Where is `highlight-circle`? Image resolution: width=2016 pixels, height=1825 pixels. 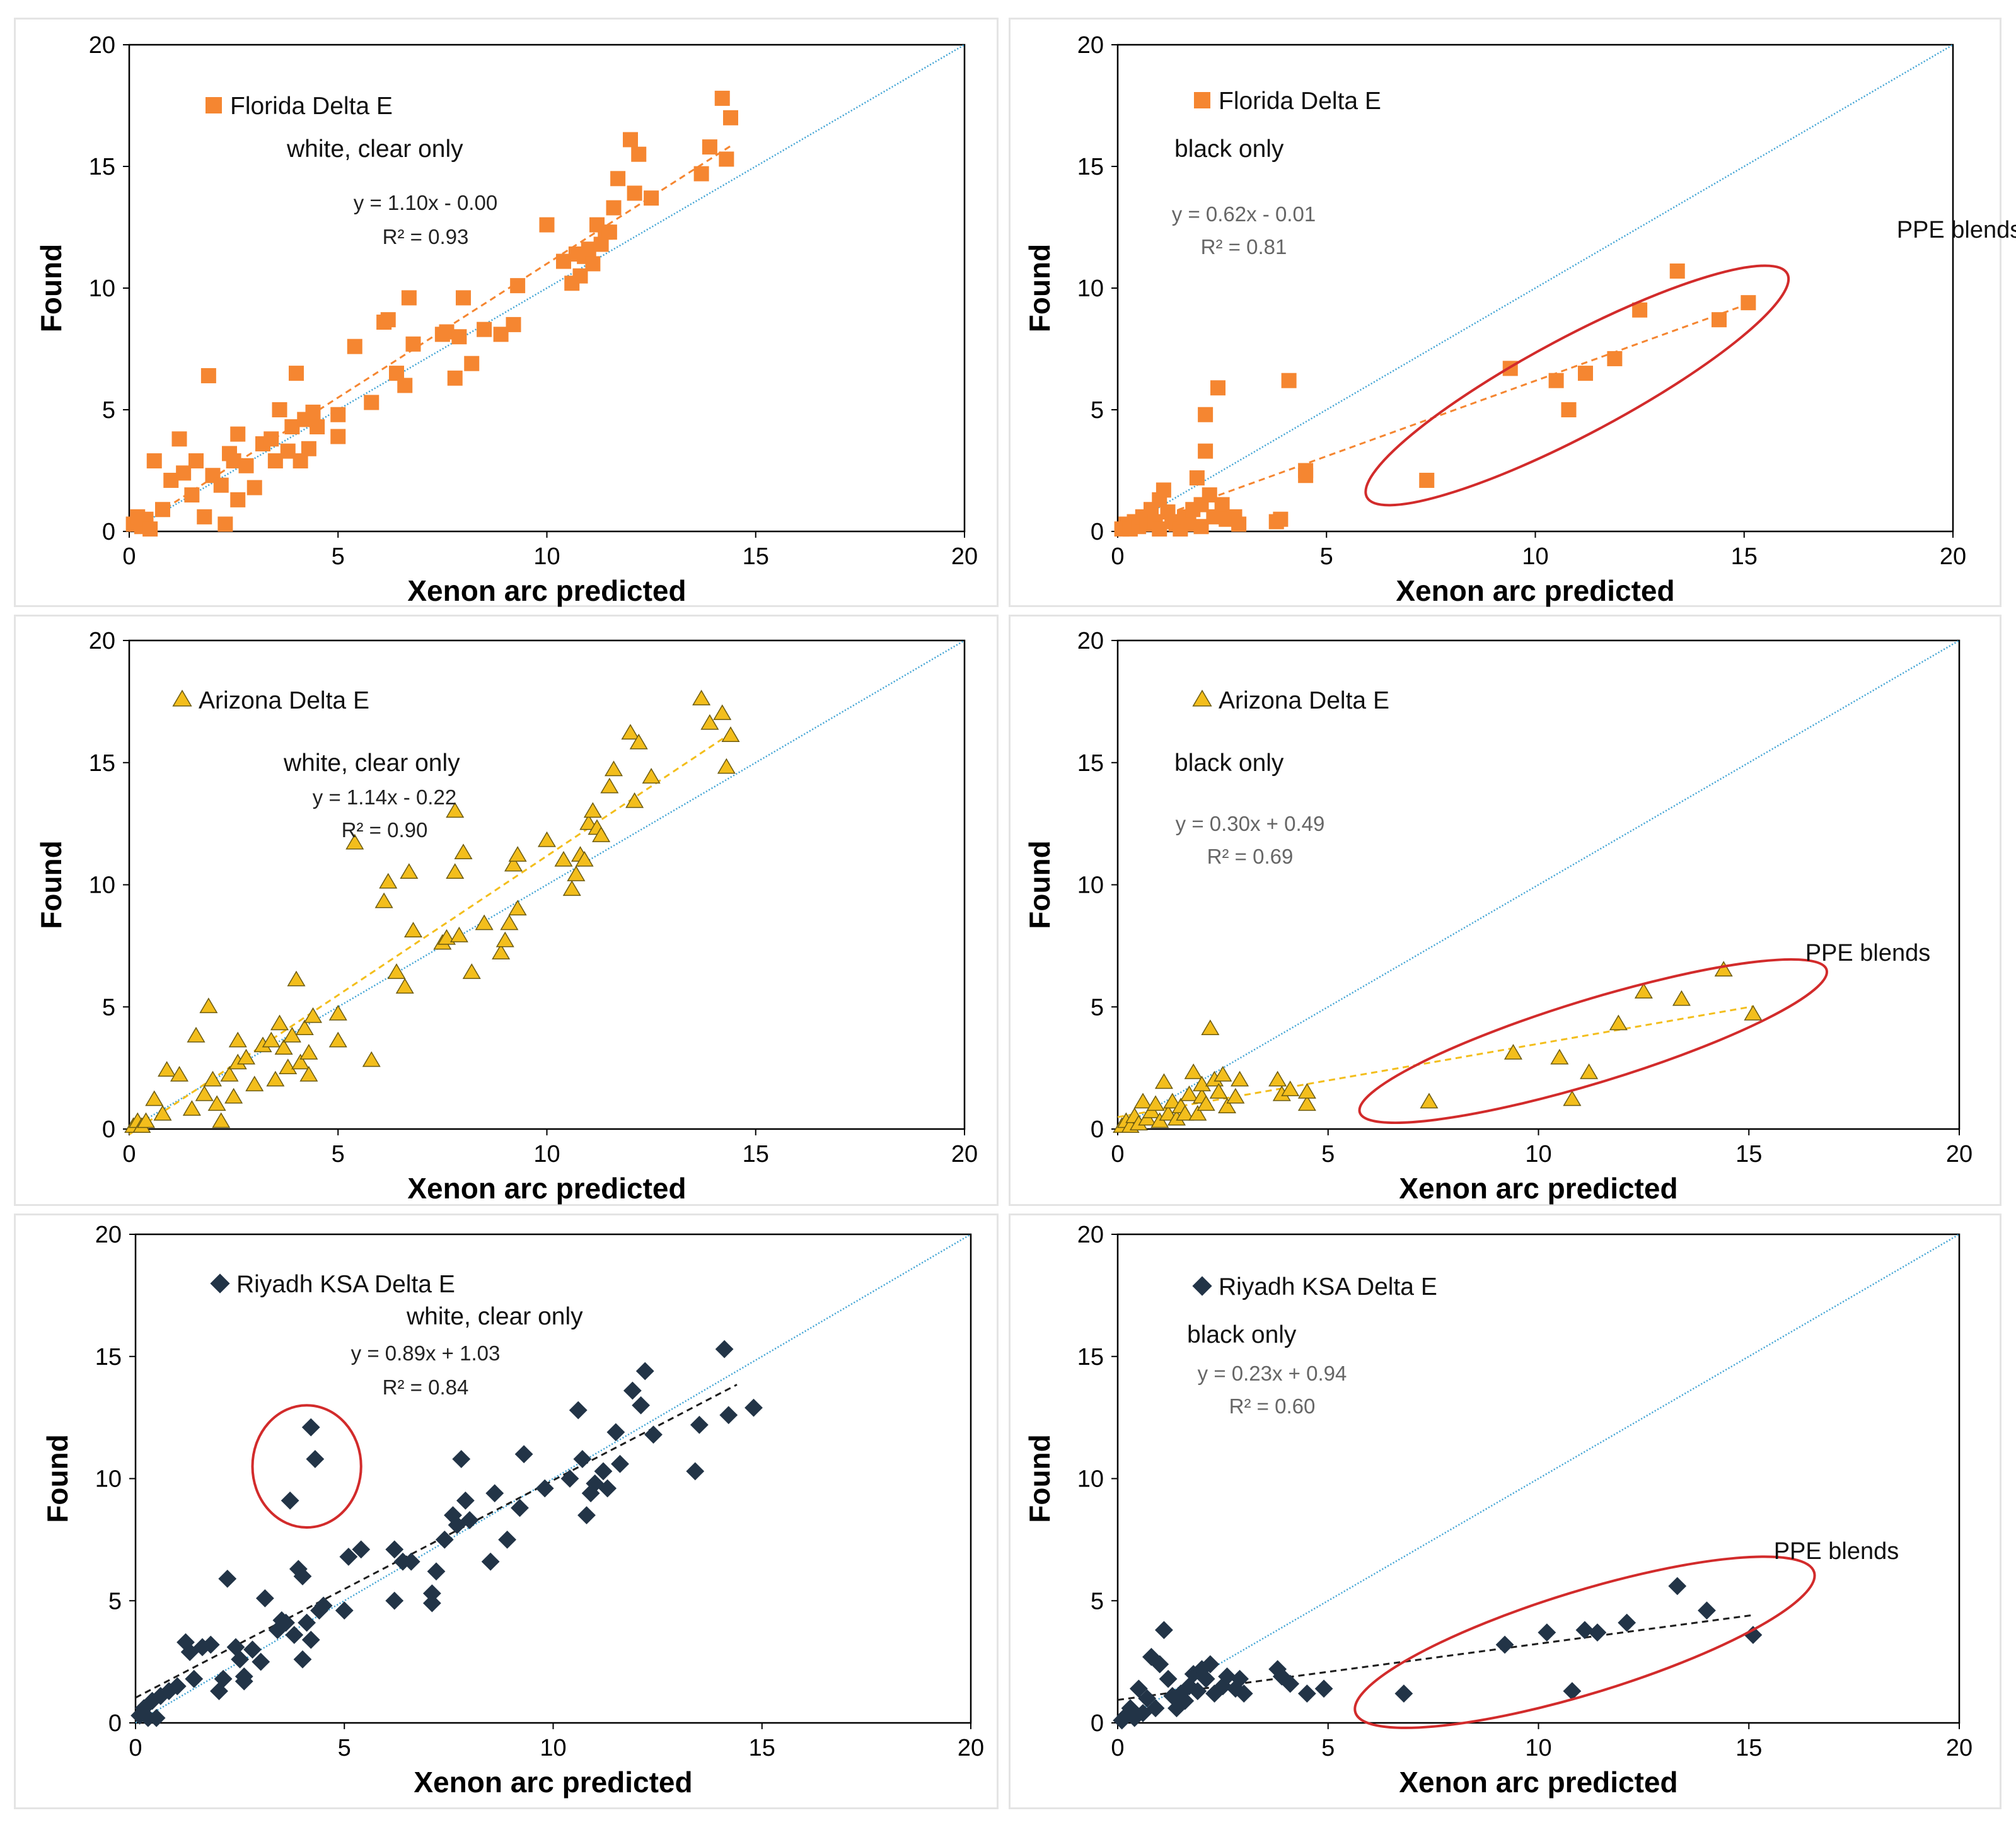
highlight-circle is located at coordinates (1584, 1642).